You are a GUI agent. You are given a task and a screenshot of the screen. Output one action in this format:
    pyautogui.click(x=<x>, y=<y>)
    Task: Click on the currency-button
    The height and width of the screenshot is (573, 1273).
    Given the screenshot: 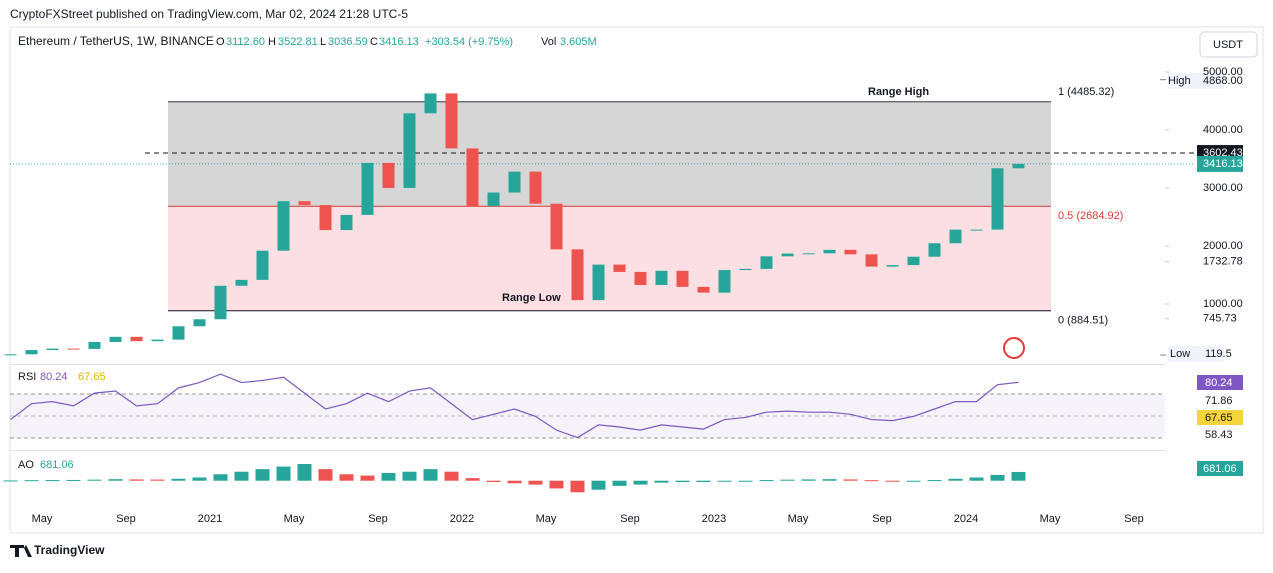 What is the action you would take?
    pyautogui.click(x=1228, y=44)
    